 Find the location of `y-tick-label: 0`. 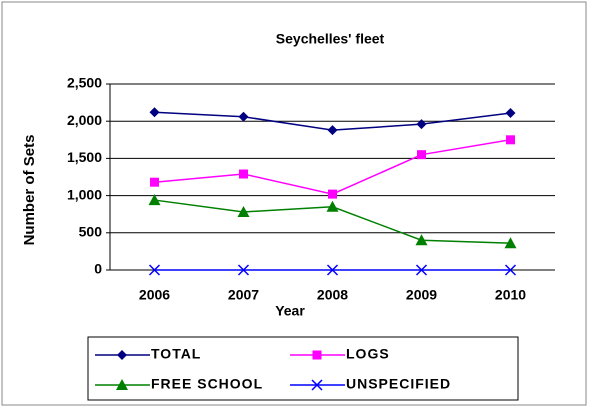

y-tick-label: 0 is located at coordinates (98, 269).